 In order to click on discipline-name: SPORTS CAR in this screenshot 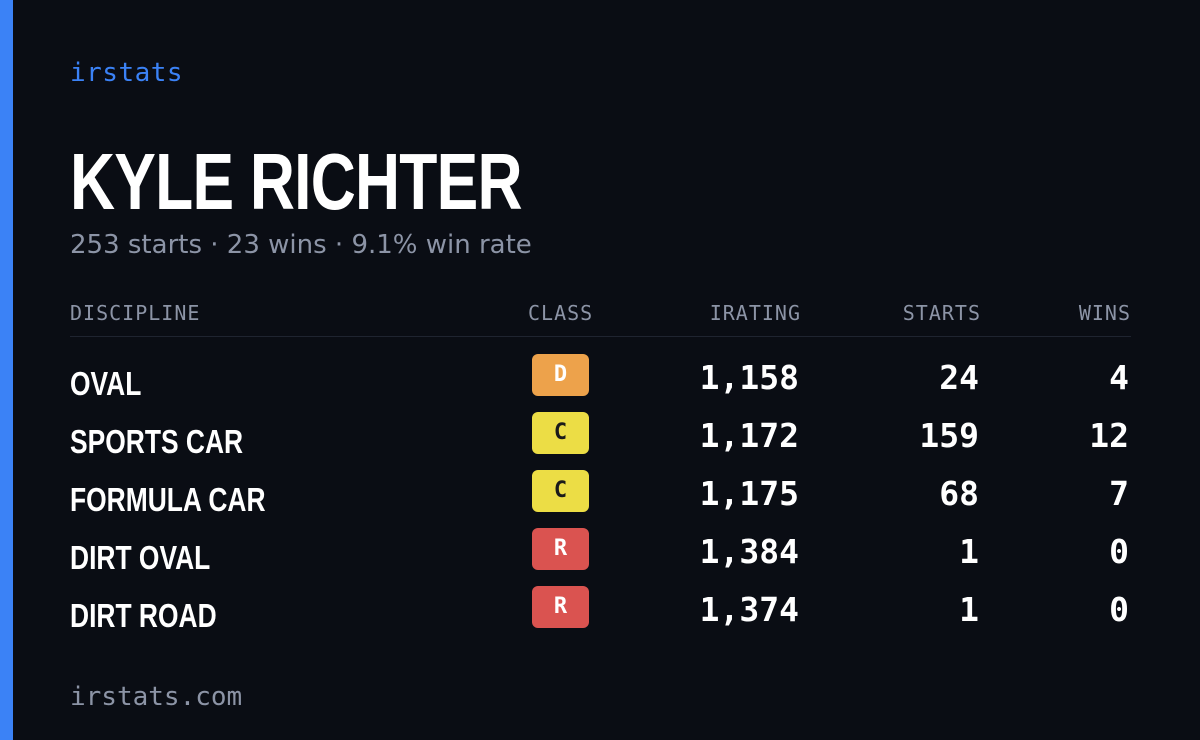, I will do `click(157, 441)`.